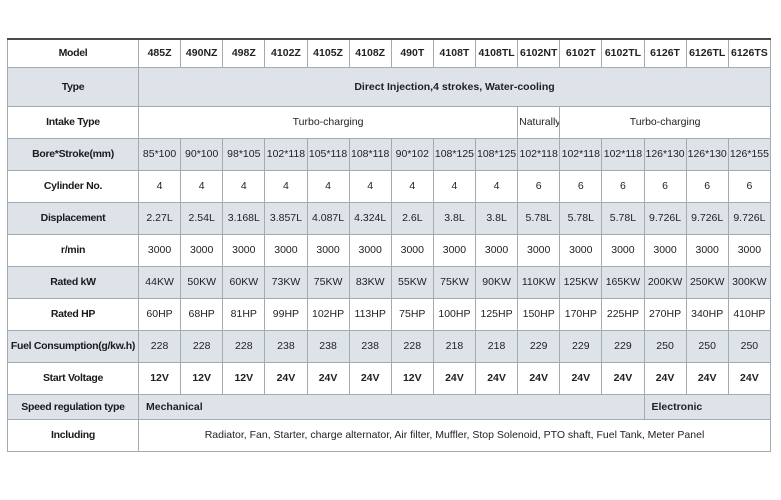  I want to click on cell-start-voltage-12: 24V, so click(665, 378).